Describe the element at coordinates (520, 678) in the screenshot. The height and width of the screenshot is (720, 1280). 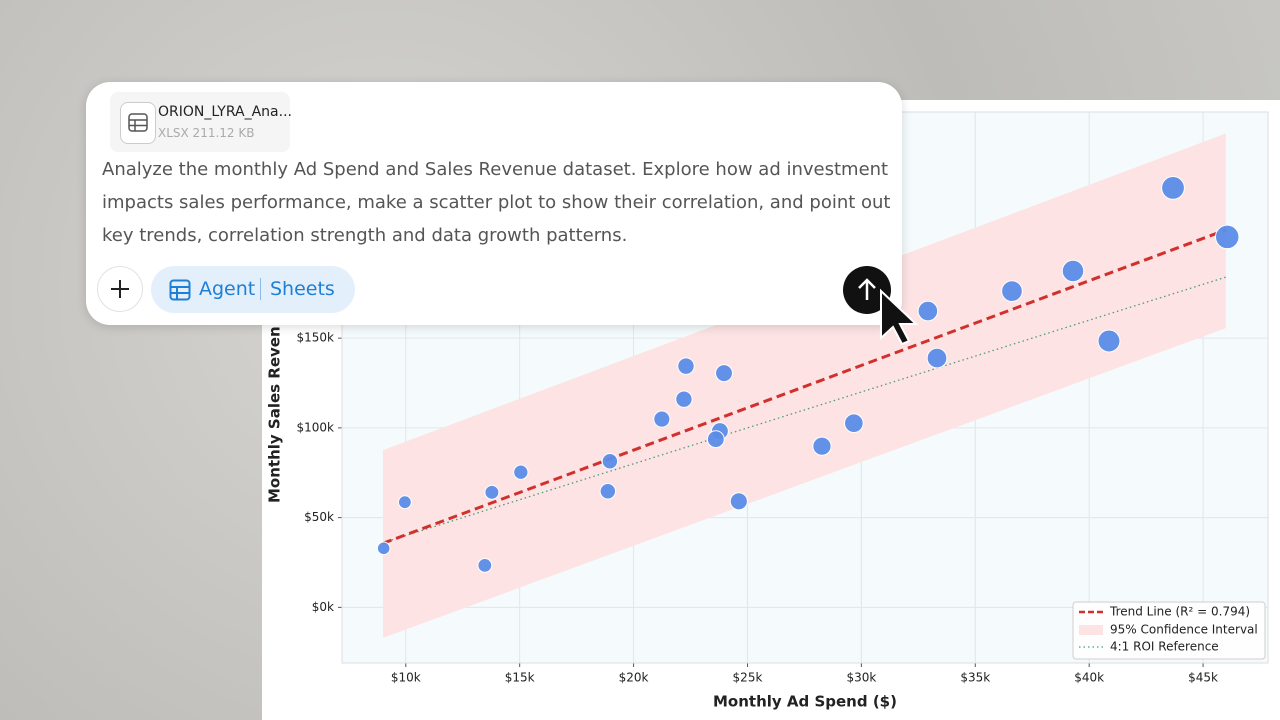
I see `x-tick-label: $15k` at that location.